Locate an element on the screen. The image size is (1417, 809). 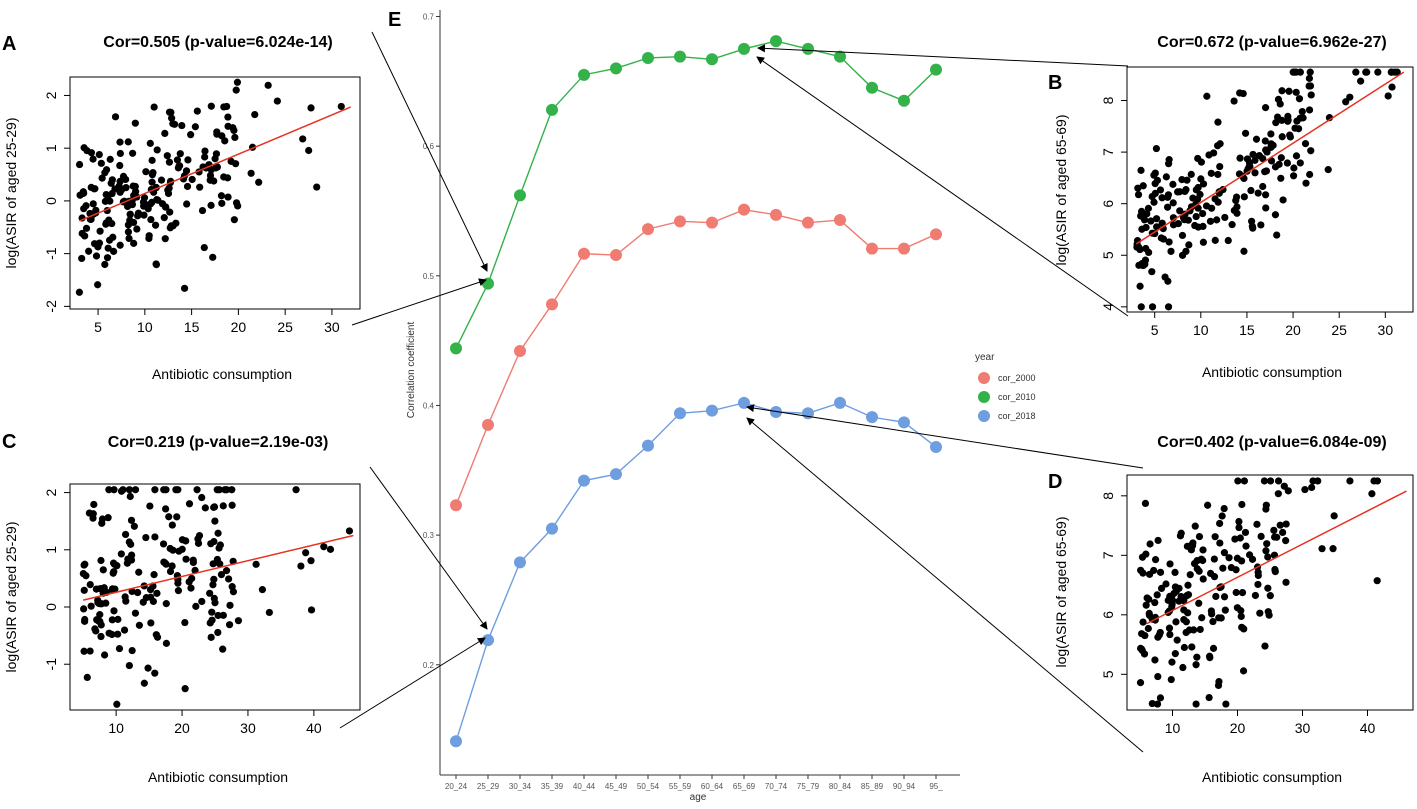
panel-label-d: D is located at coordinates (1055, 482).